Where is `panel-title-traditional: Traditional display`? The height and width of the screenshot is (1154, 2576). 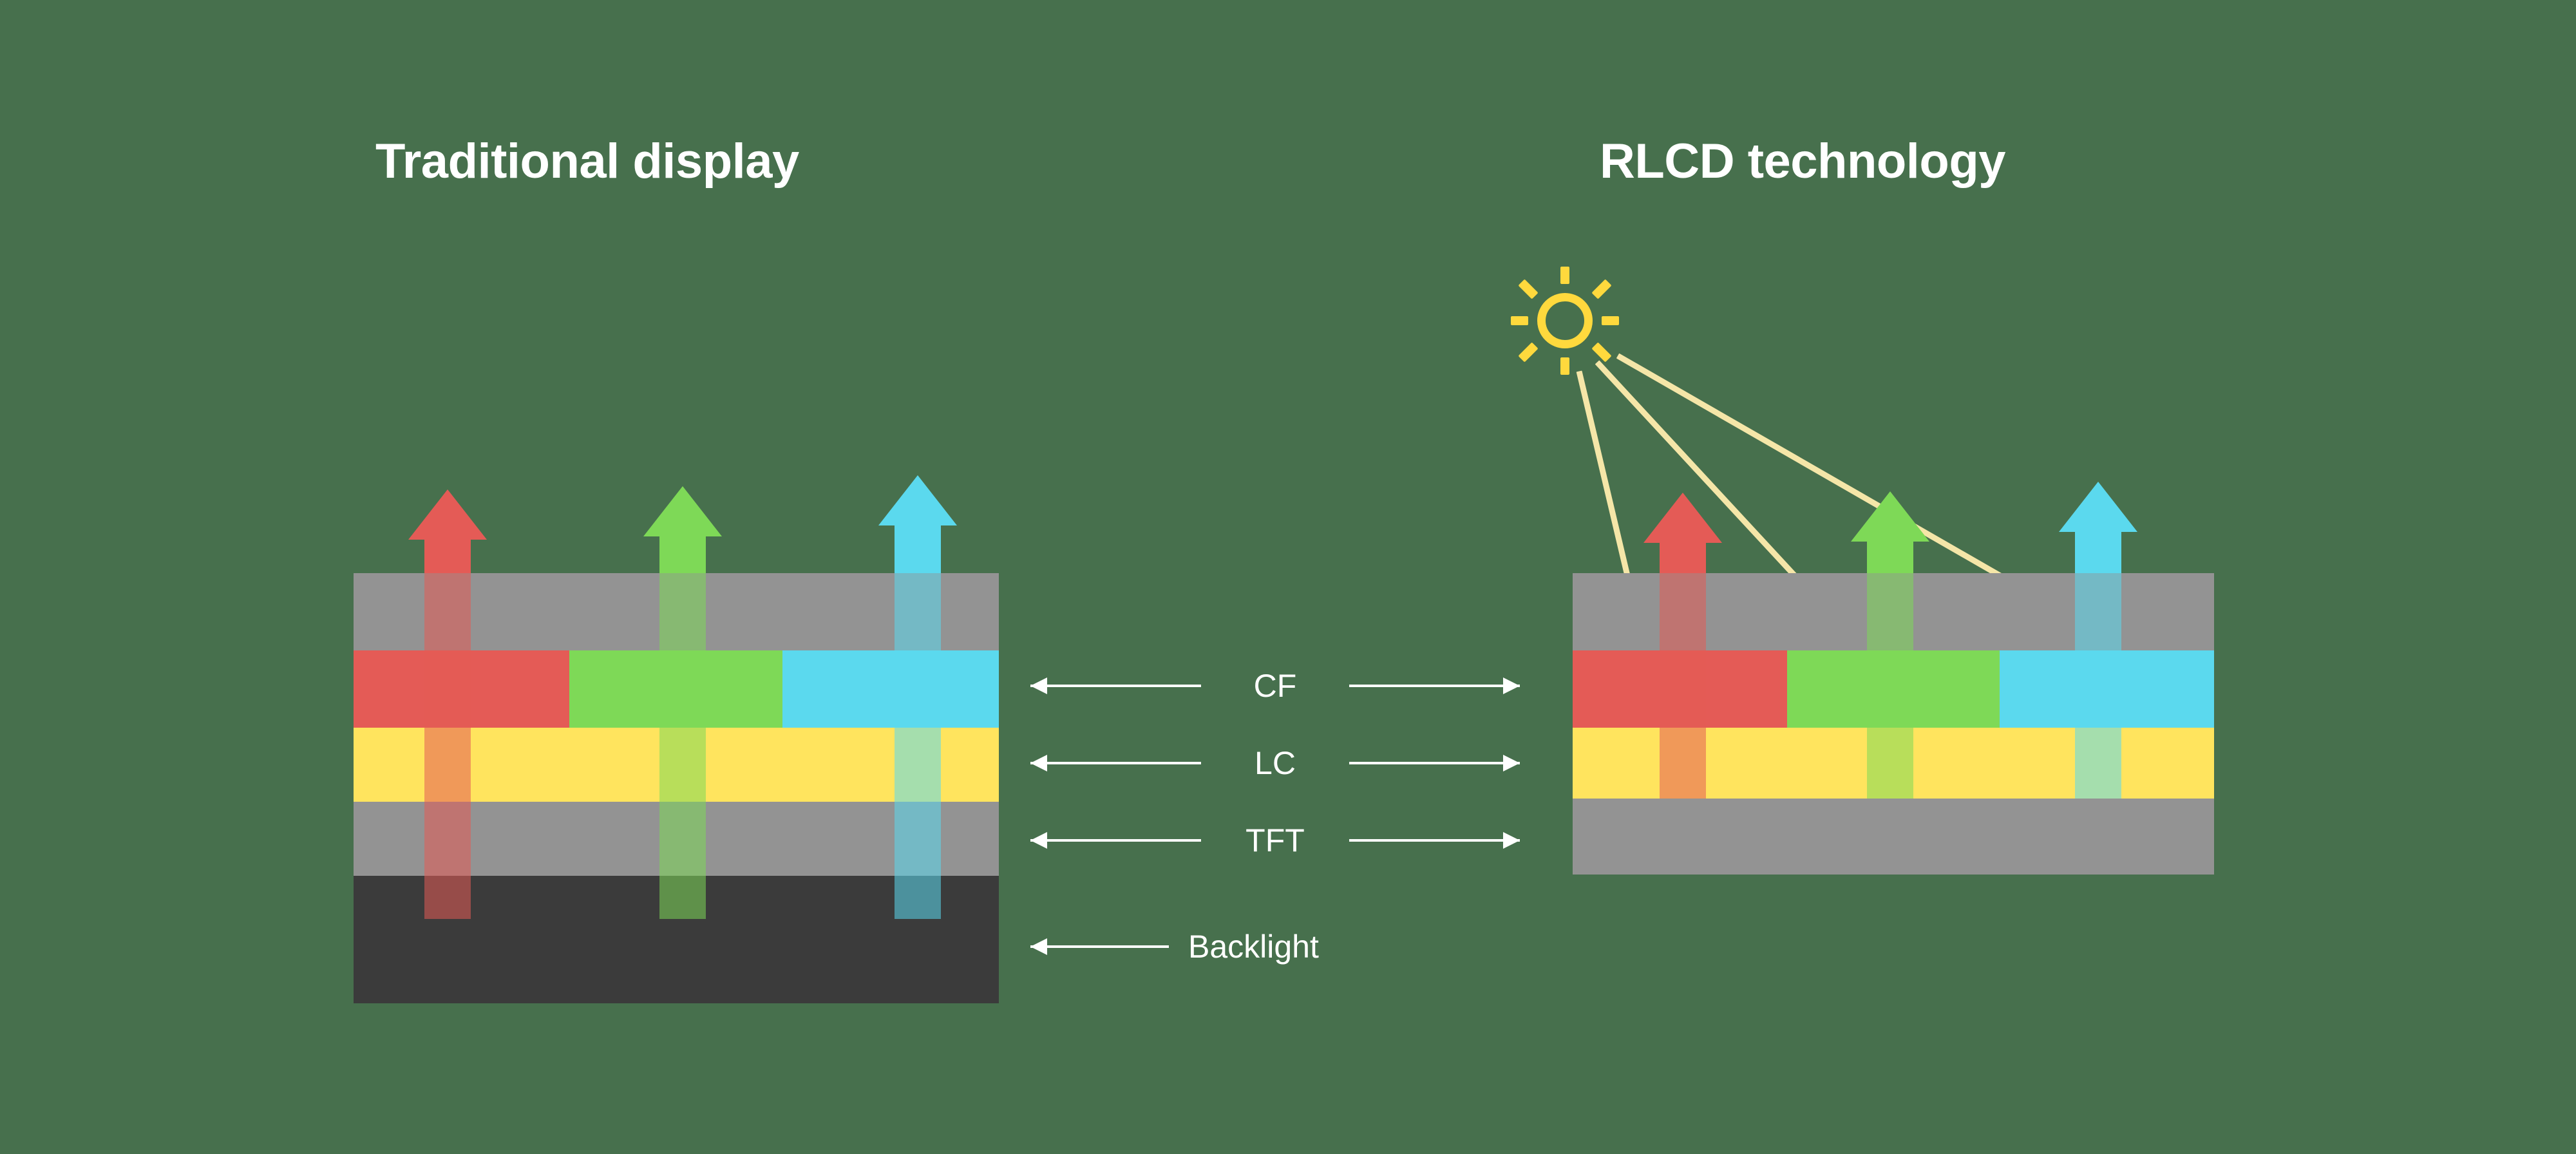 panel-title-traditional: Traditional display is located at coordinates (587, 161).